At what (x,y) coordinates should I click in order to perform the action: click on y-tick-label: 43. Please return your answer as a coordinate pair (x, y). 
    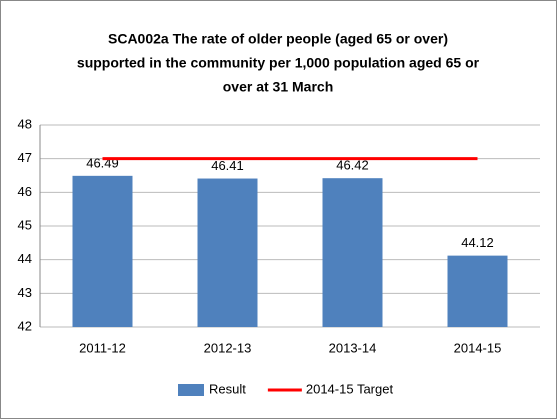
    Looking at the image, I should click on (25, 292).